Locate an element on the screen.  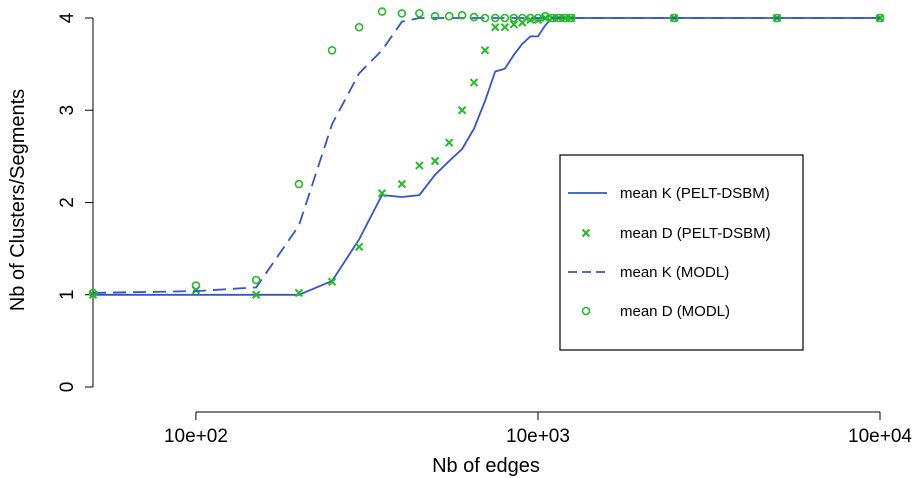
x-axis-label: Nb of edges is located at coordinates (486, 466).